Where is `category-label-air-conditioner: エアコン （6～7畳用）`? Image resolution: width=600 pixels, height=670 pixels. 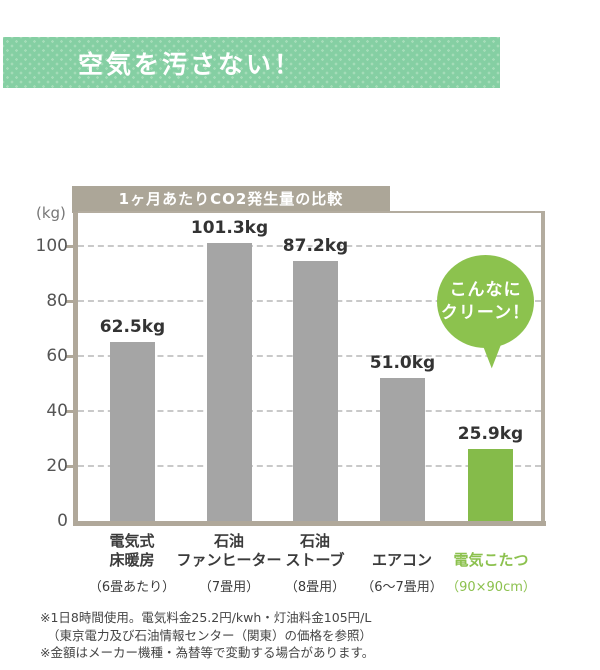
category-label-air-conditioner: エアコン （6～7畳用） is located at coordinates (402, 563).